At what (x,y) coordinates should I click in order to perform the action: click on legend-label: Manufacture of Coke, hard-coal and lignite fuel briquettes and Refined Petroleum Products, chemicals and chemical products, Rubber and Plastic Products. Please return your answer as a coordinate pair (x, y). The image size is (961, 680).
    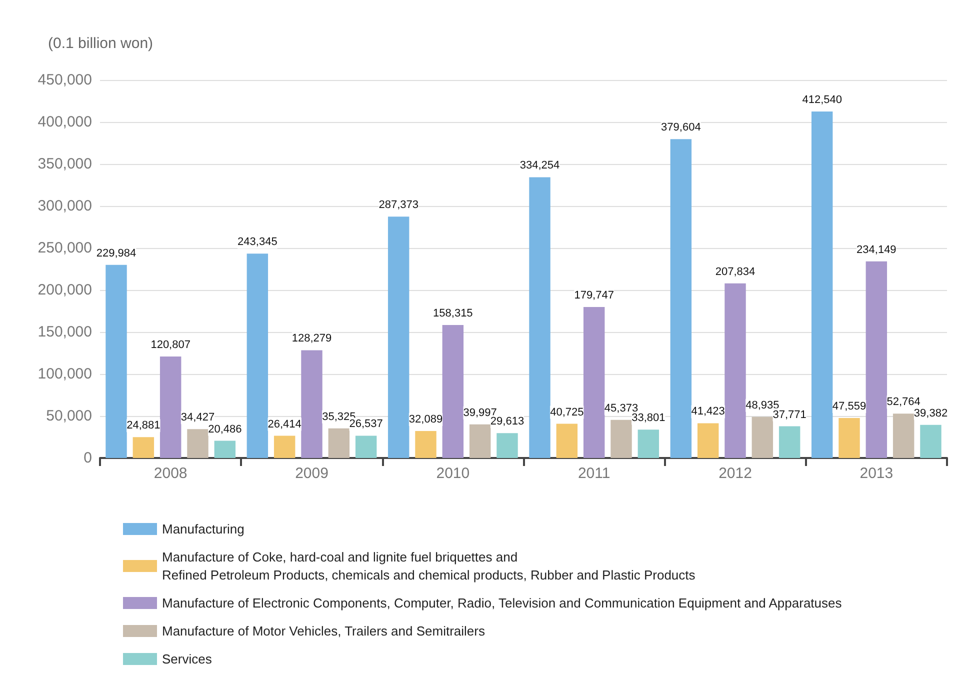
    Looking at the image, I should click on (429, 566).